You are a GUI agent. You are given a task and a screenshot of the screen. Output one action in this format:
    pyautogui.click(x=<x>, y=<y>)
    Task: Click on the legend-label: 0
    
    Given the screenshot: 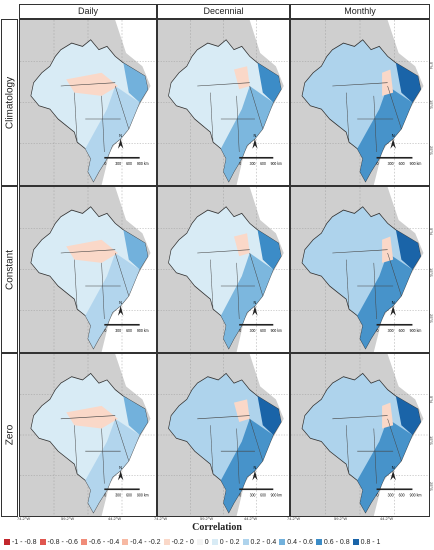 What is the action you would take?
    pyautogui.click(x=206, y=542)
    